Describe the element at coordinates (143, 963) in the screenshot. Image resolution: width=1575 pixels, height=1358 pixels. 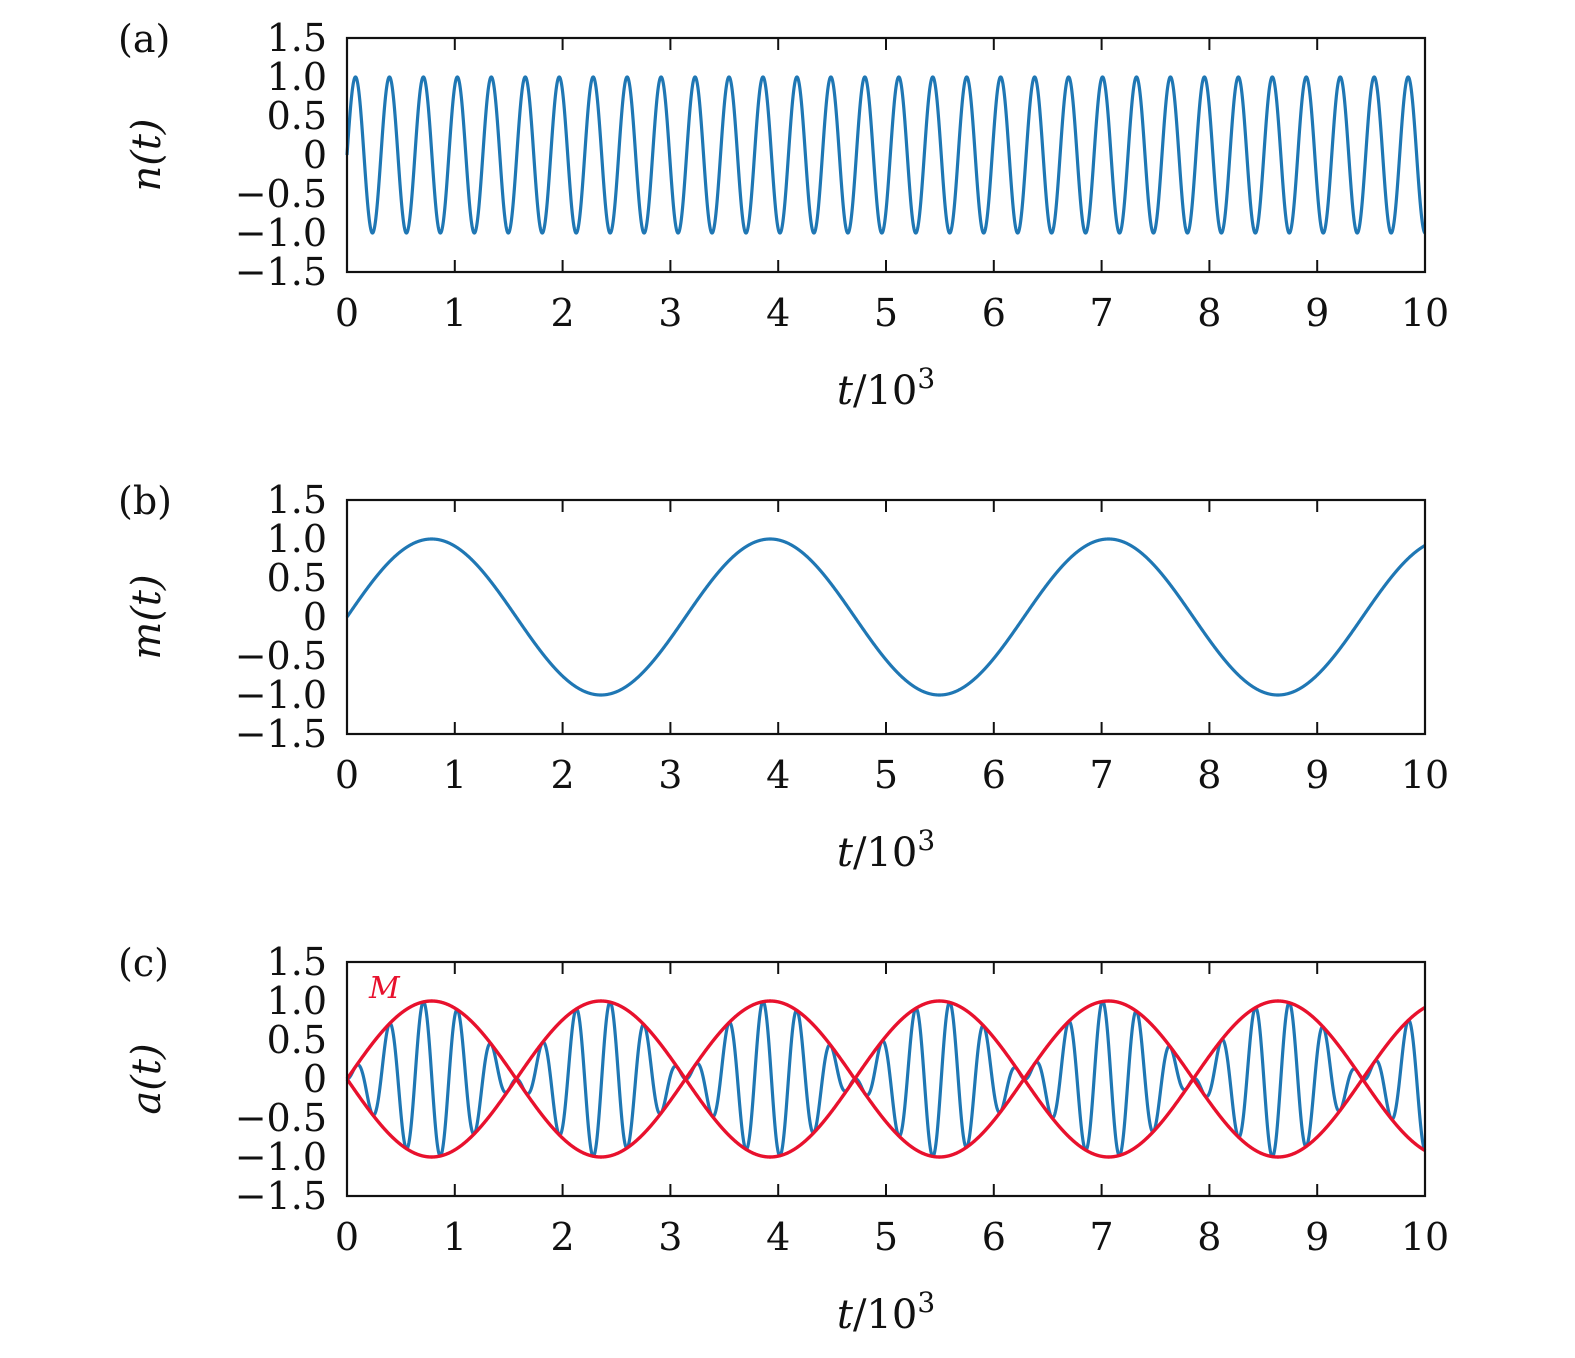
I see `panel-label: (c)` at that location.